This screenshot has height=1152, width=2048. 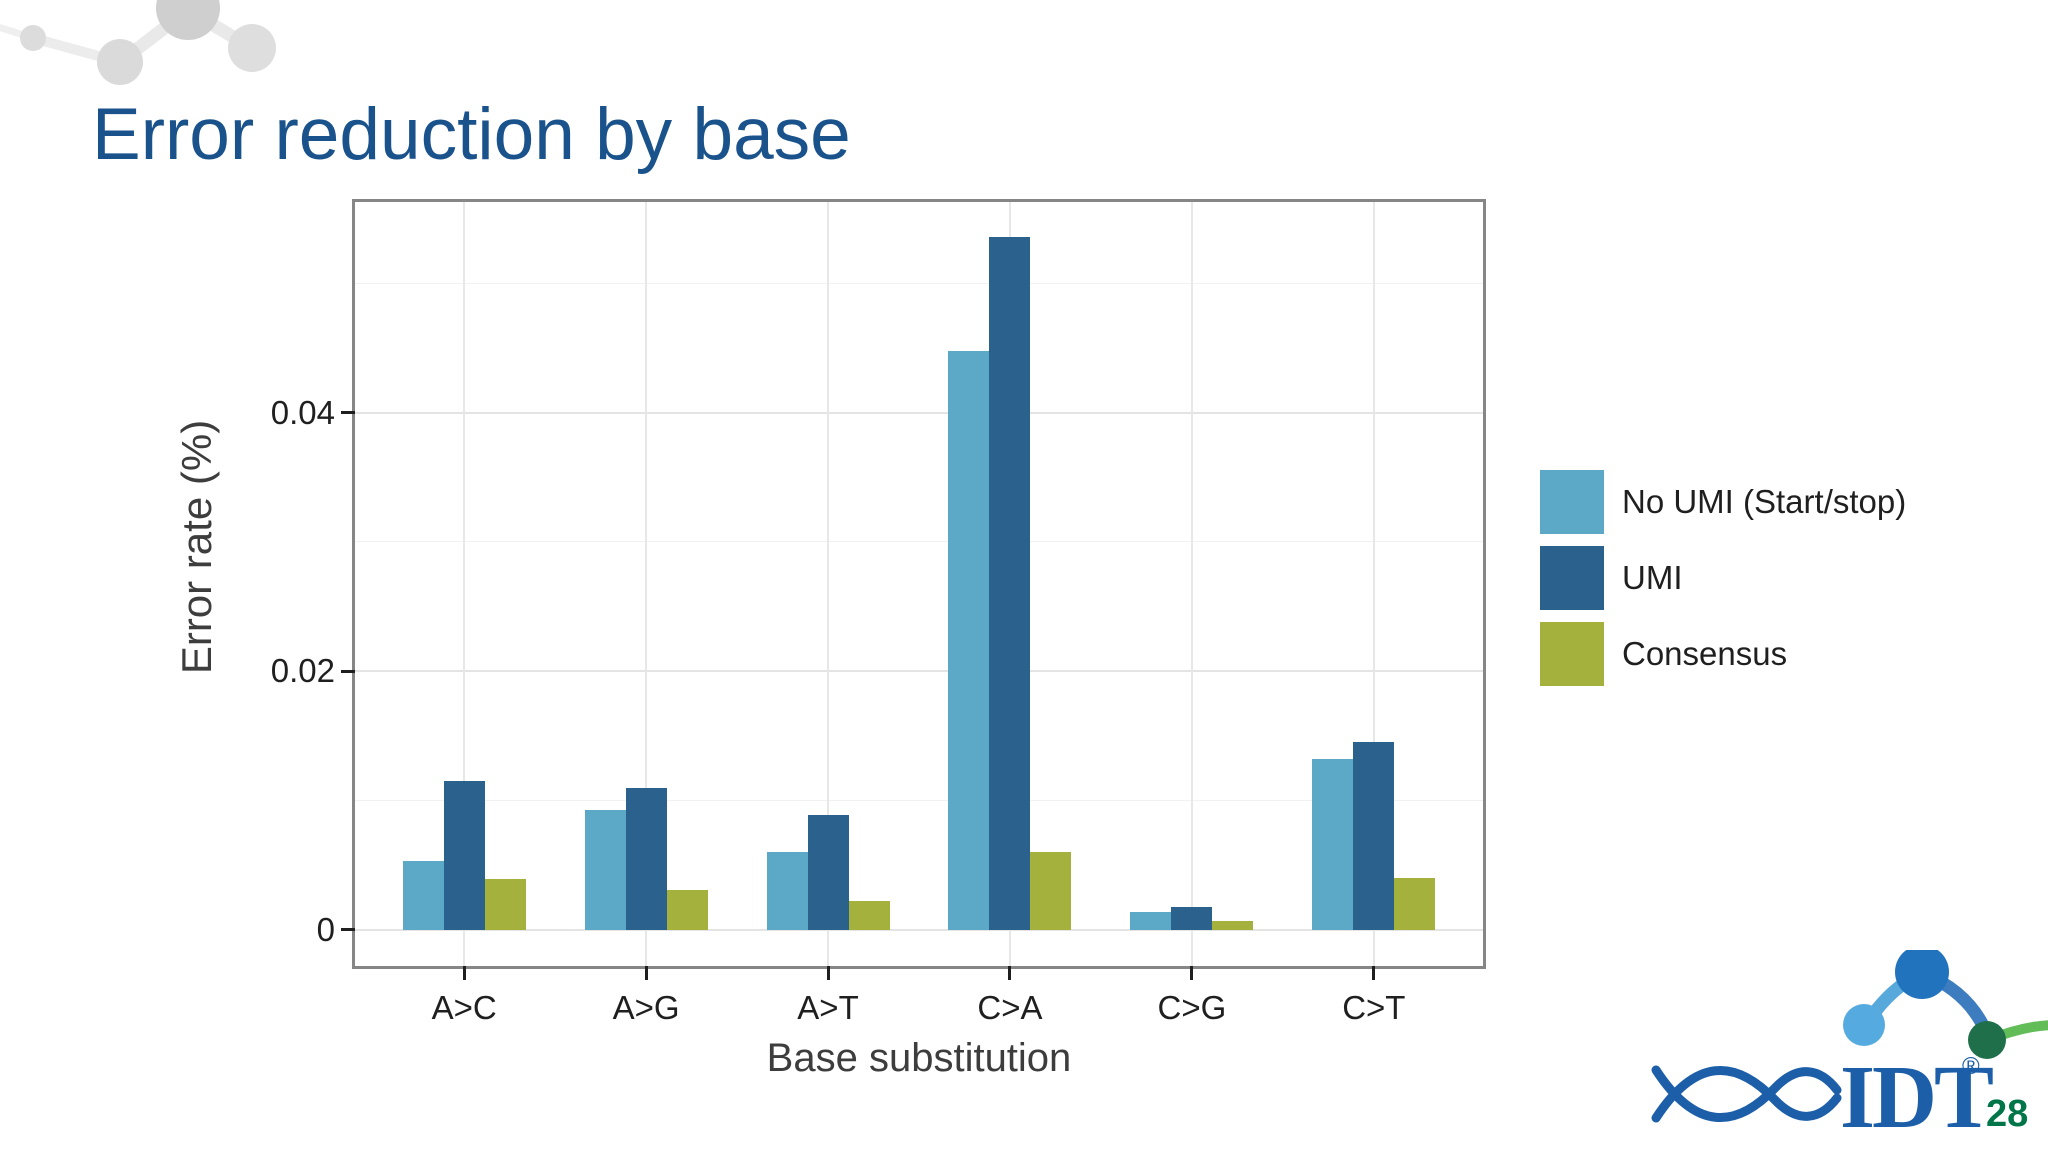 I want to click on x-tick-label: A>G, so click(x=646, y=1007).